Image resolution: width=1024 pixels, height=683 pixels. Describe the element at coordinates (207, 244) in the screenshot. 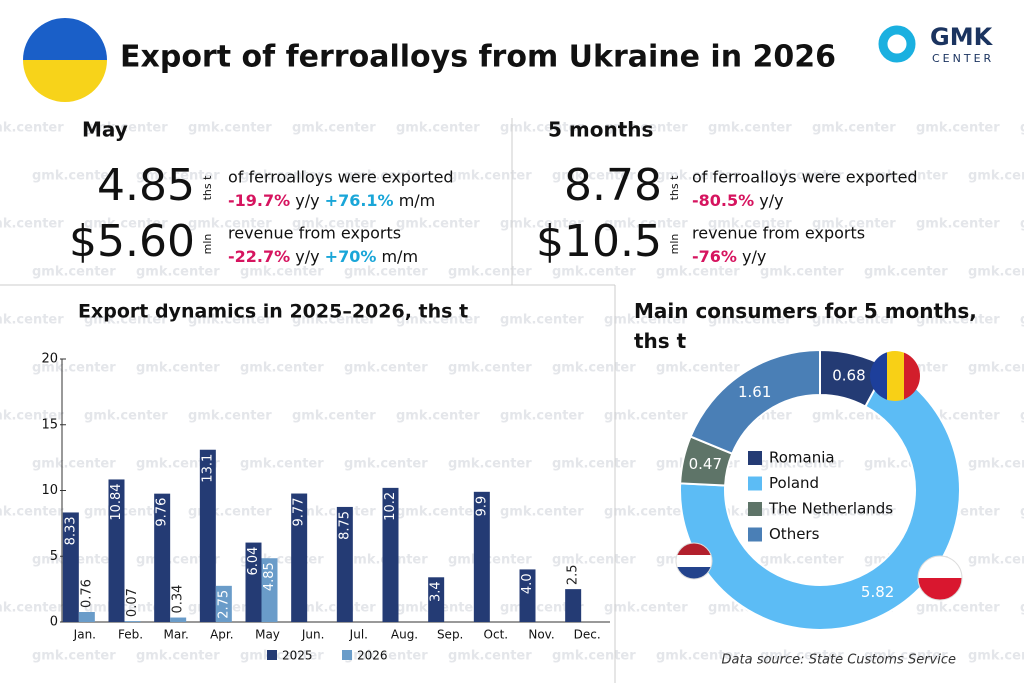

I see `stat-unit: mln` at that location.